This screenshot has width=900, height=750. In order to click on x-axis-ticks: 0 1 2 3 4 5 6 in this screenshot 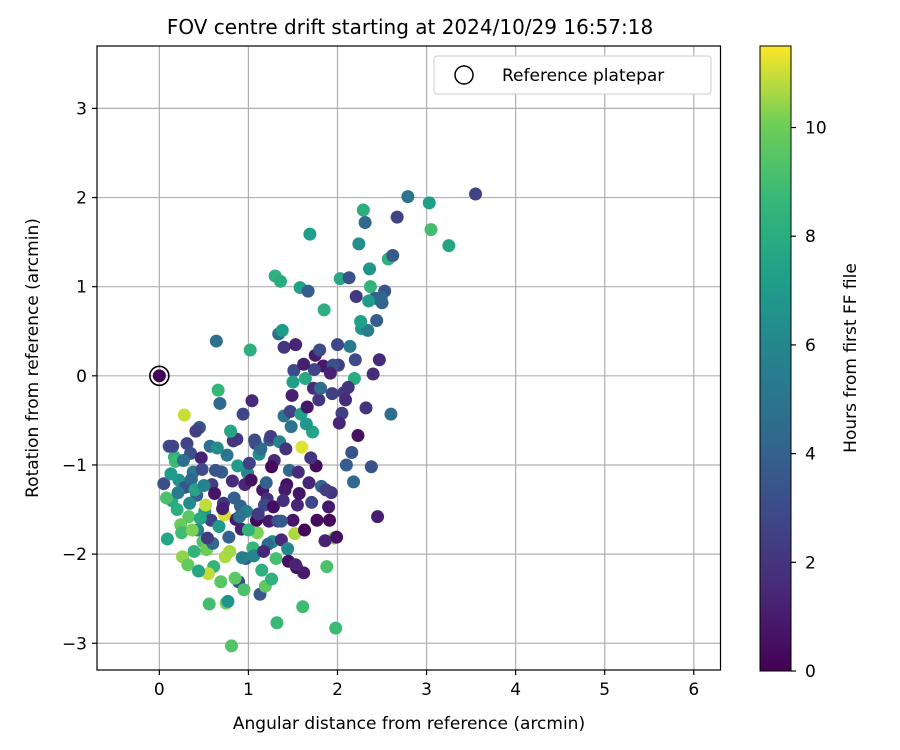, I will do `click(426, 685)`.